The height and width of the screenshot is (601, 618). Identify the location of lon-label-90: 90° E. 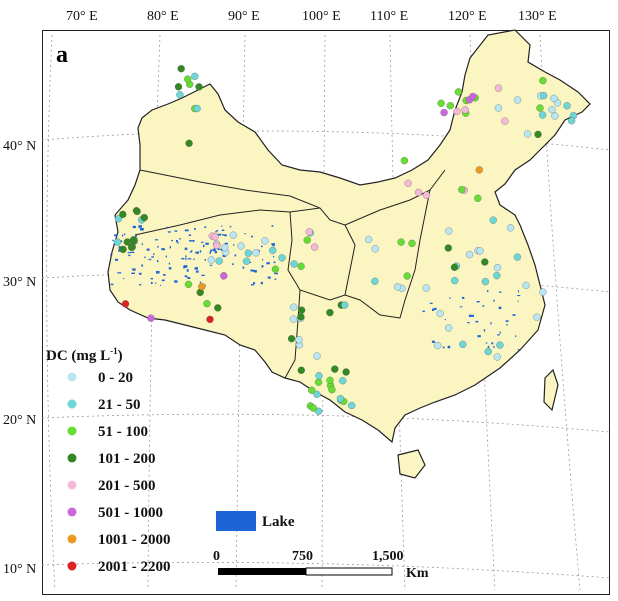
(244, 16).